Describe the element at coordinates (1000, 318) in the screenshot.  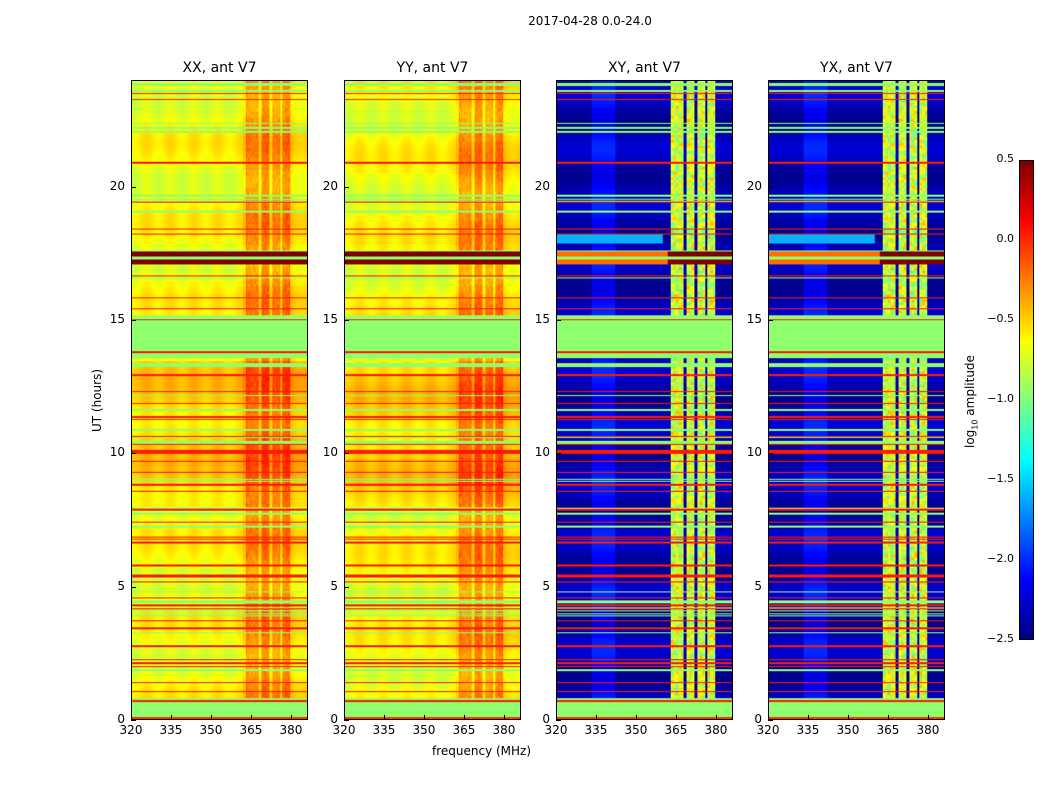
I see `colorbar-tick-label: −0.5` at that location.